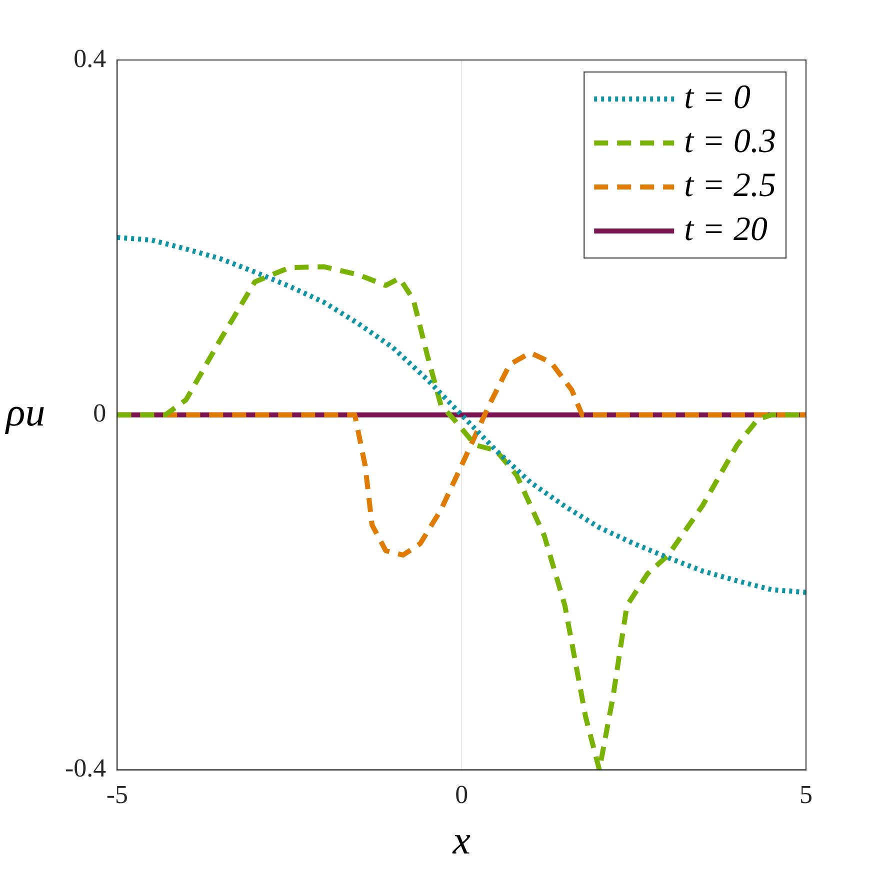 Image resolution: width=886 pixels, height=886 pixels. Describe the element at coordinates (730, 185) in the screenshot. I see `legend-label: t = 2.5` at that location.